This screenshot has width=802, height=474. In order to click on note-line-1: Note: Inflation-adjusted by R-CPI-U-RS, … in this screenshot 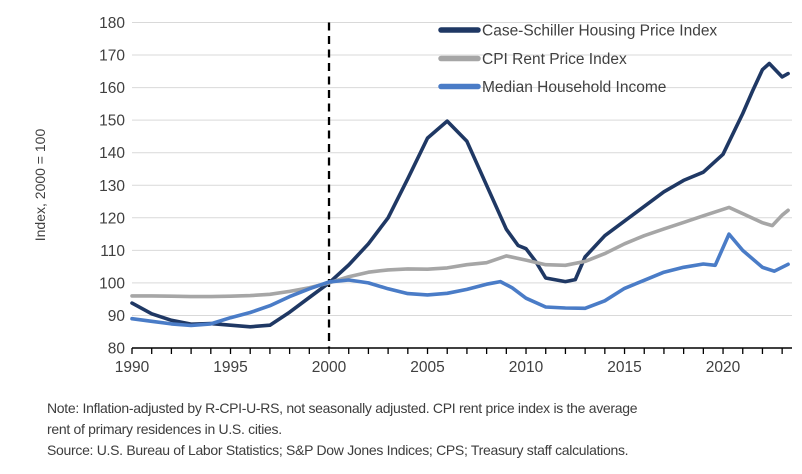, I will do `click(342, 408)`.